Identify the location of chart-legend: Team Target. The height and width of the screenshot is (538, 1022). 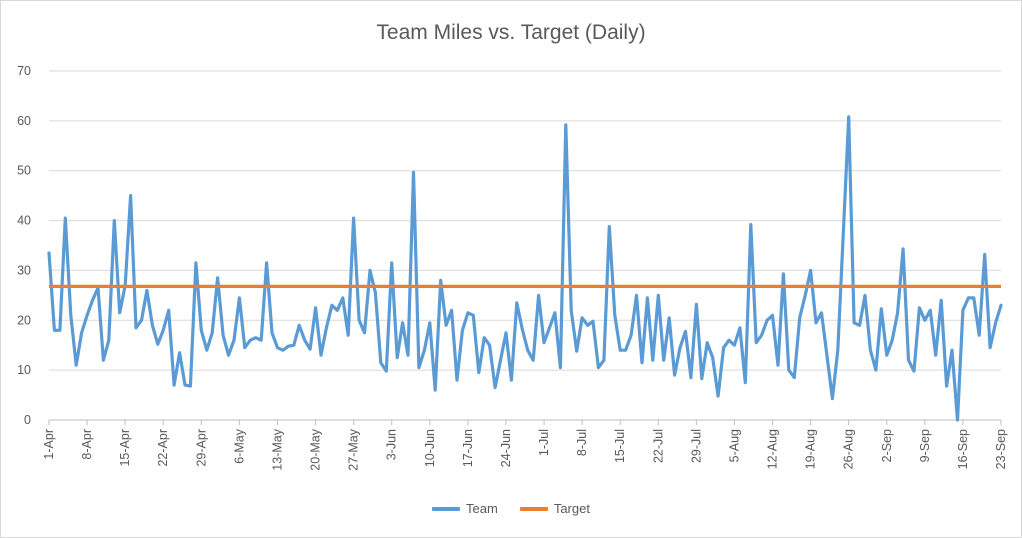
(511, 508).